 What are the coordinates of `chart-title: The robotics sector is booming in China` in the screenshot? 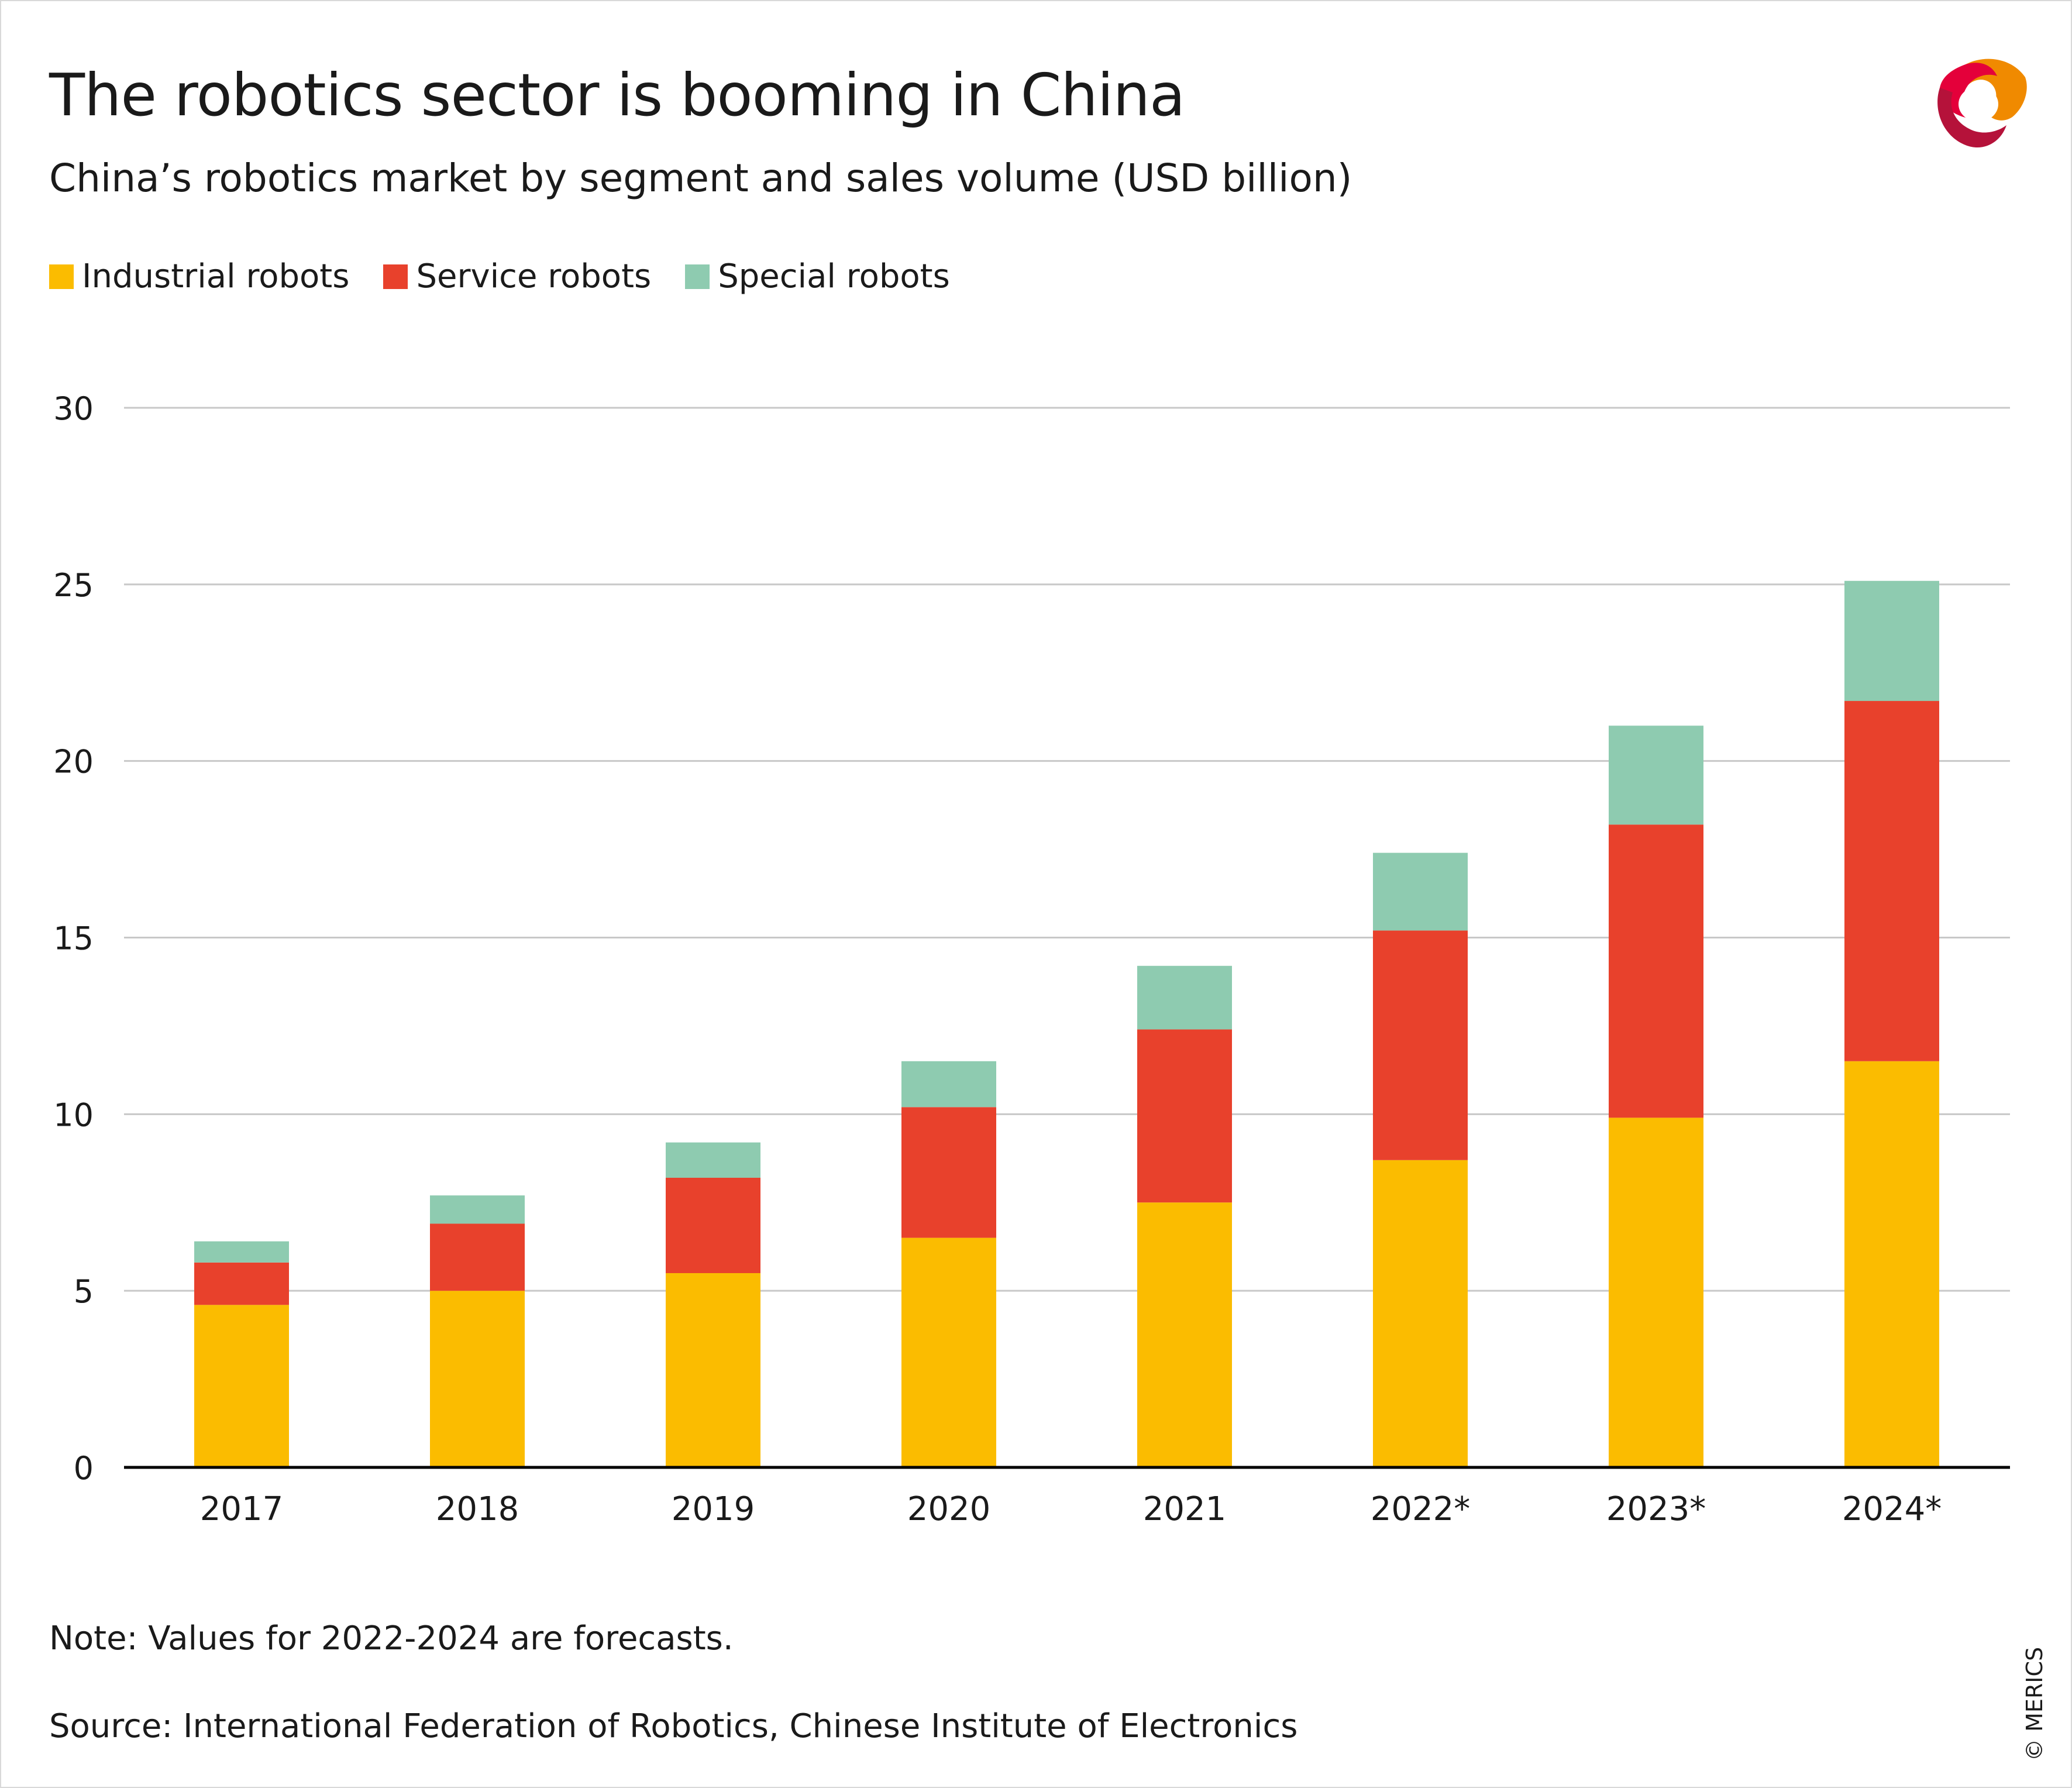 It's located at (617, 95).